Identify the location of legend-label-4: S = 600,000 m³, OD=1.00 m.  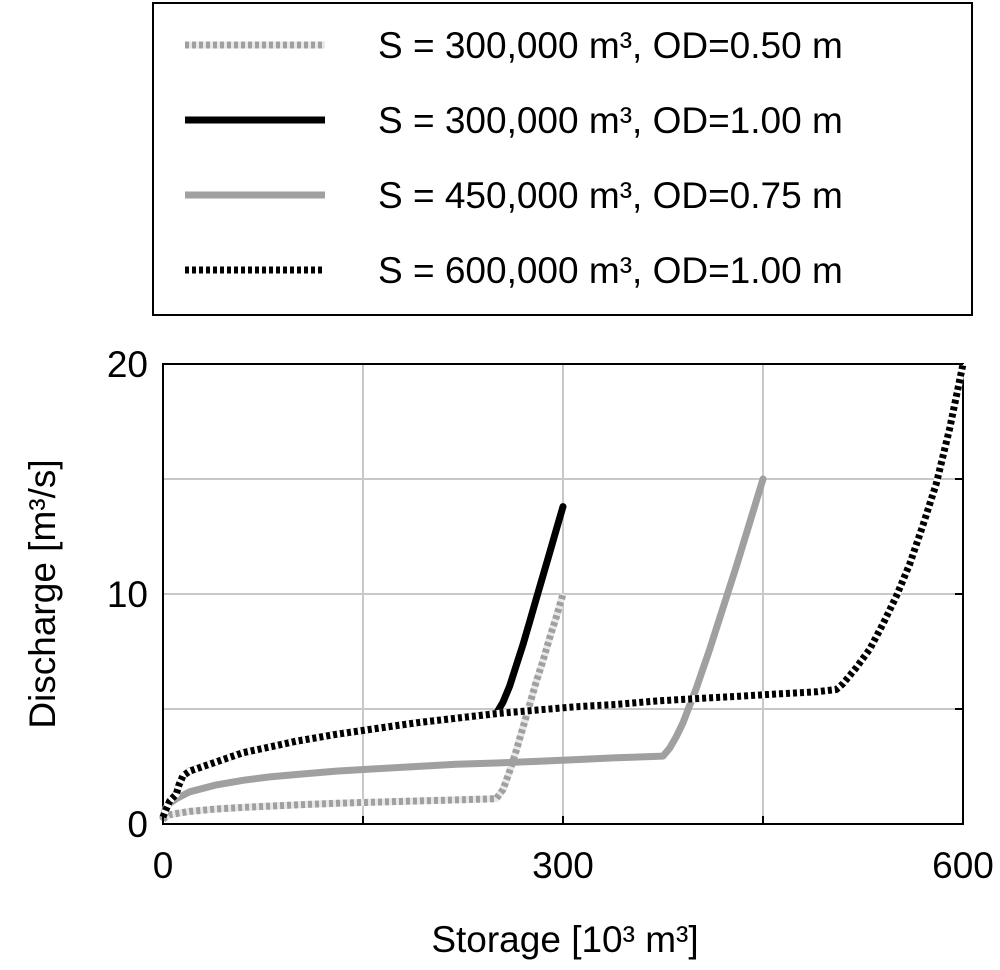
(610, 270).